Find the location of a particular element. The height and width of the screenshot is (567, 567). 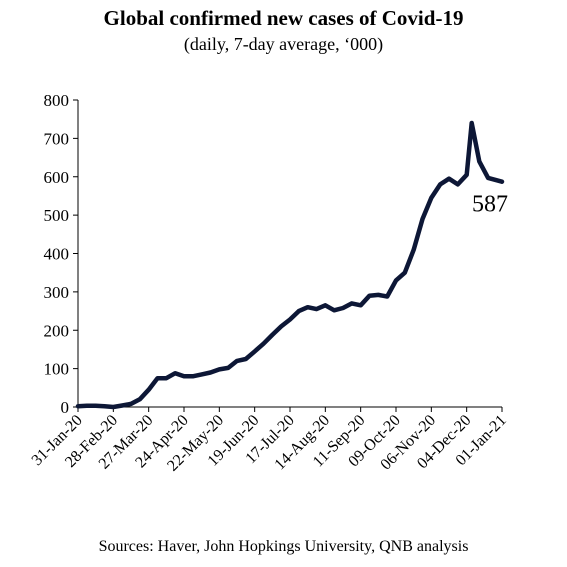

chart-subtitle: (daily, 7-day average, ‘000) is located at coordinates (283, 44).